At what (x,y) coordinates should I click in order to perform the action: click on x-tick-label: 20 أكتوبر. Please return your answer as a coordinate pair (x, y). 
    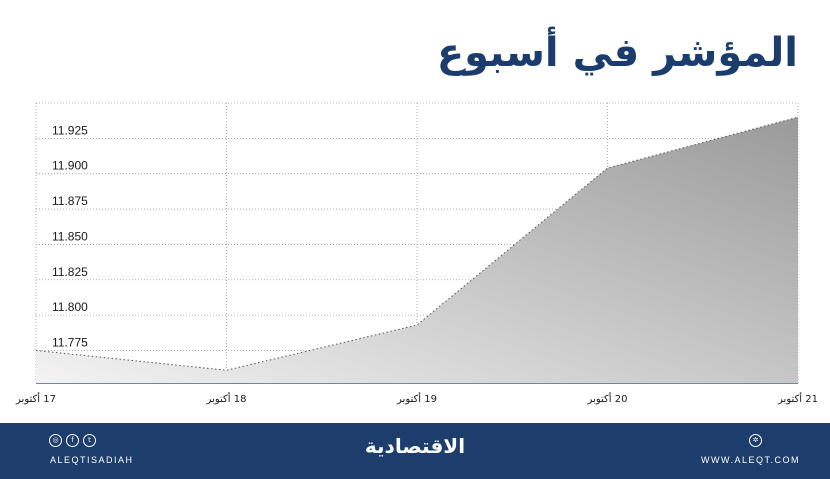
    Looking at the image, I should click on (607, 398).